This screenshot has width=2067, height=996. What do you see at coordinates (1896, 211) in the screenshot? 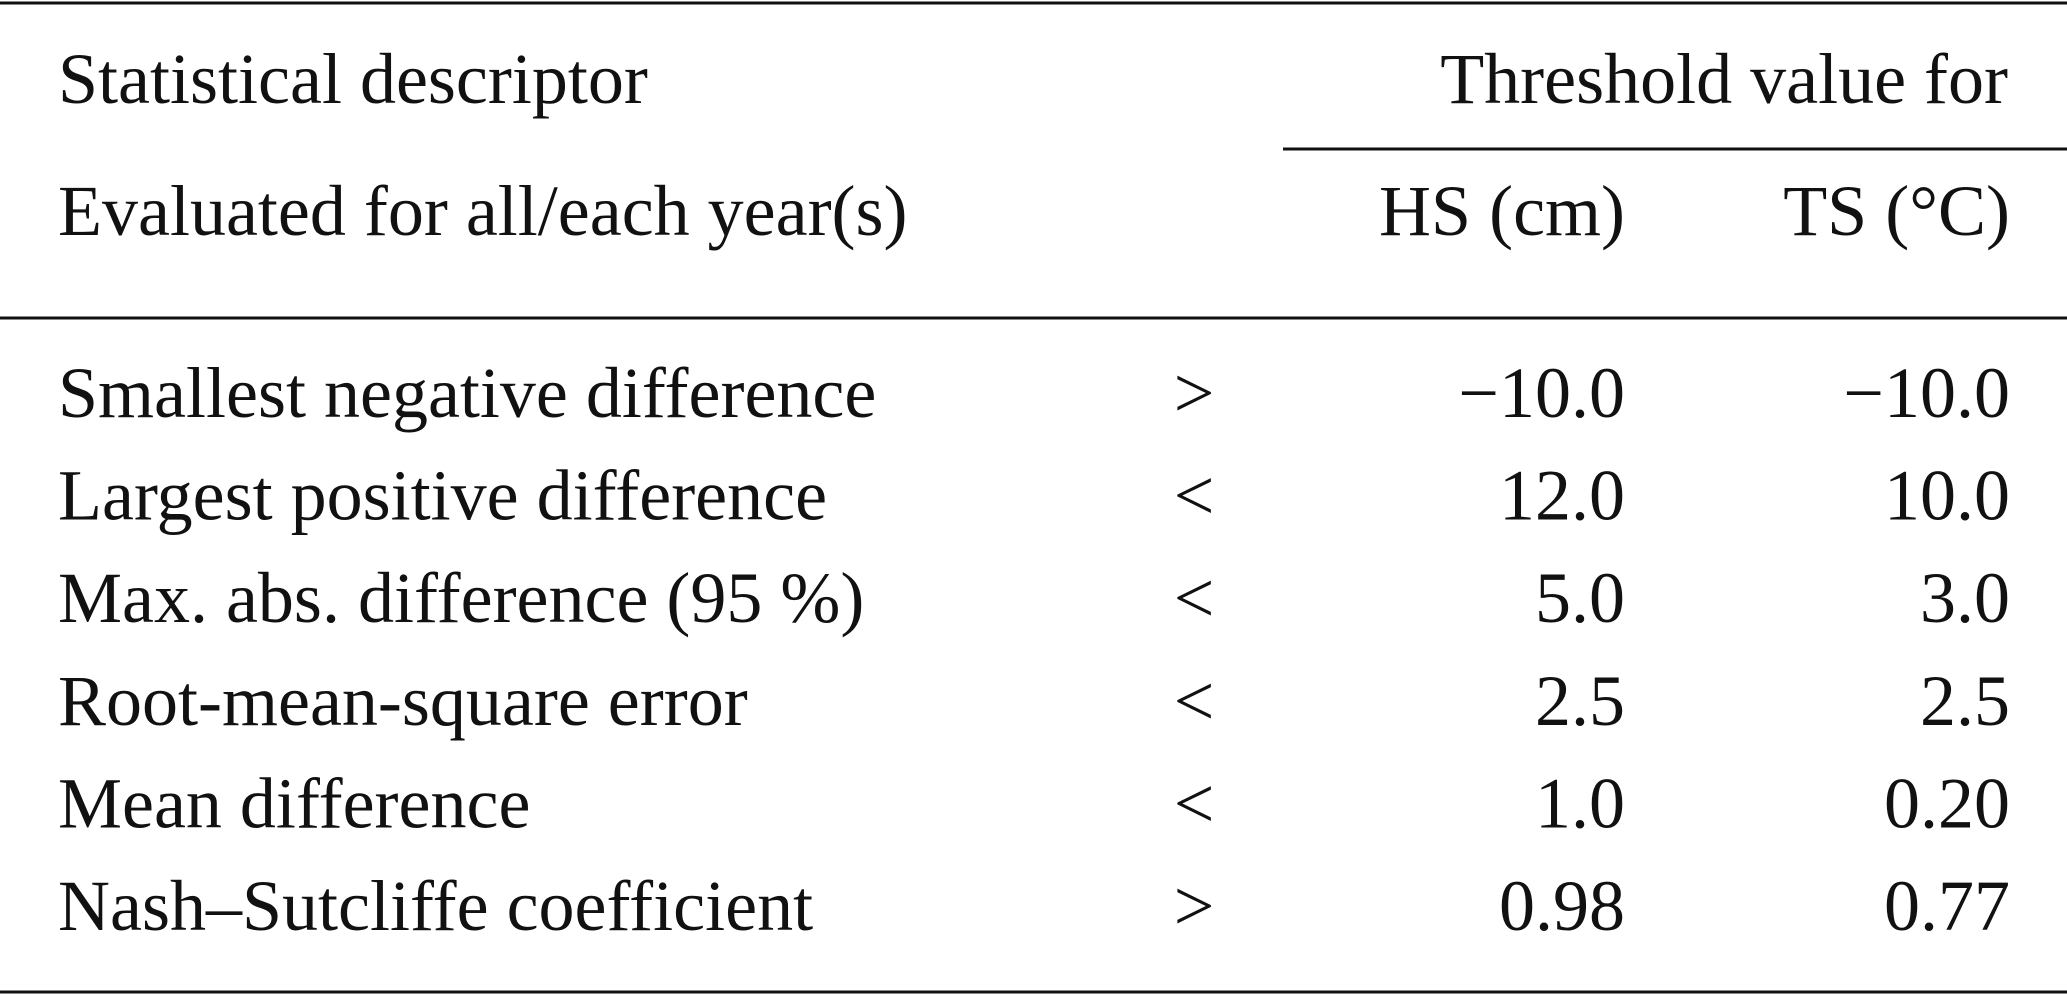
I see `column-header: TS (°C)` at bounding box center [1896, 211].